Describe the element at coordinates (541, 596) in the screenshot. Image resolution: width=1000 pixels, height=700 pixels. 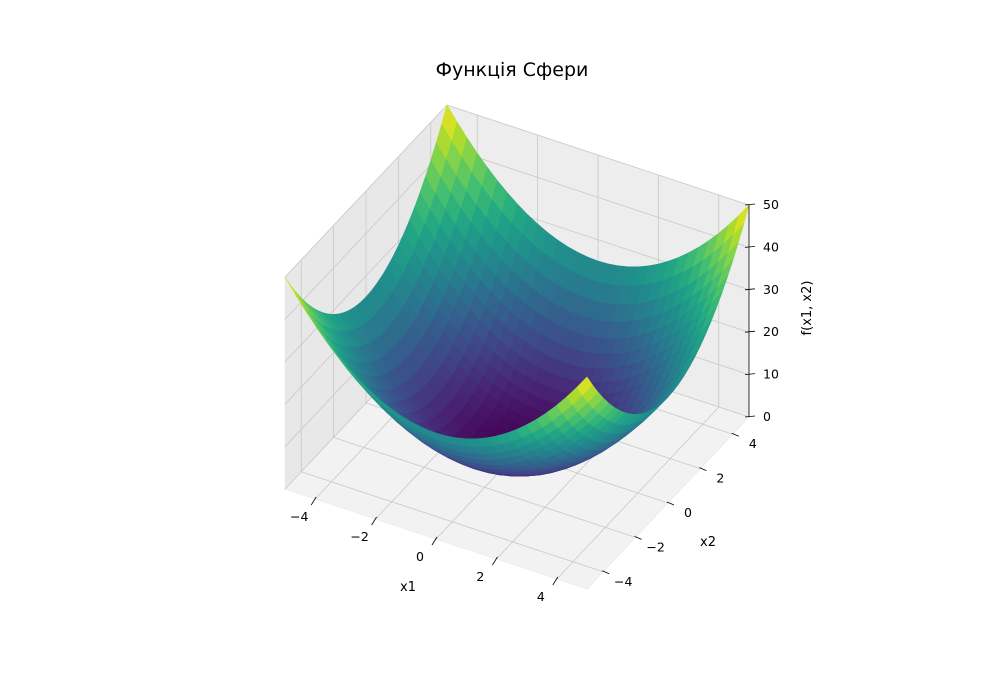
I see `x-tick-label: 4` at that location.